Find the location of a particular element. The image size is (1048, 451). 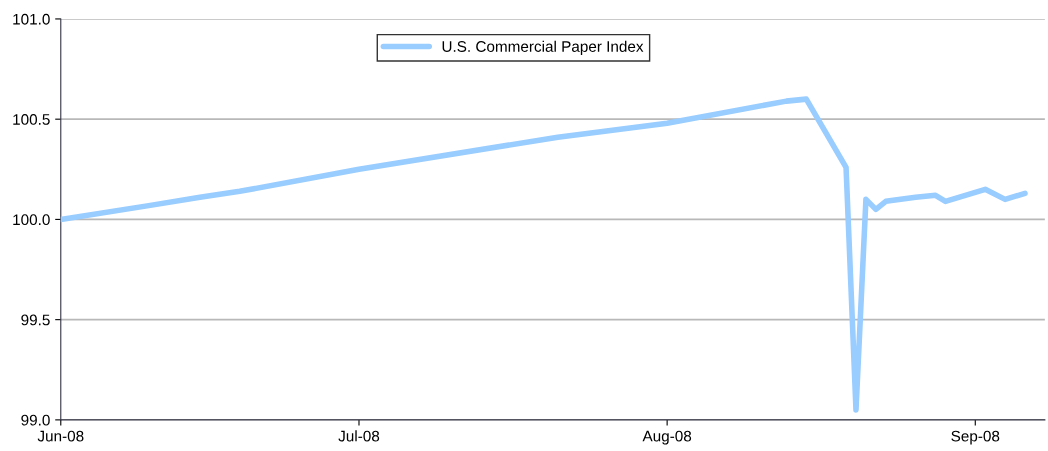

x-tick-label: Jul-08 is located at coordinates (359, 436).